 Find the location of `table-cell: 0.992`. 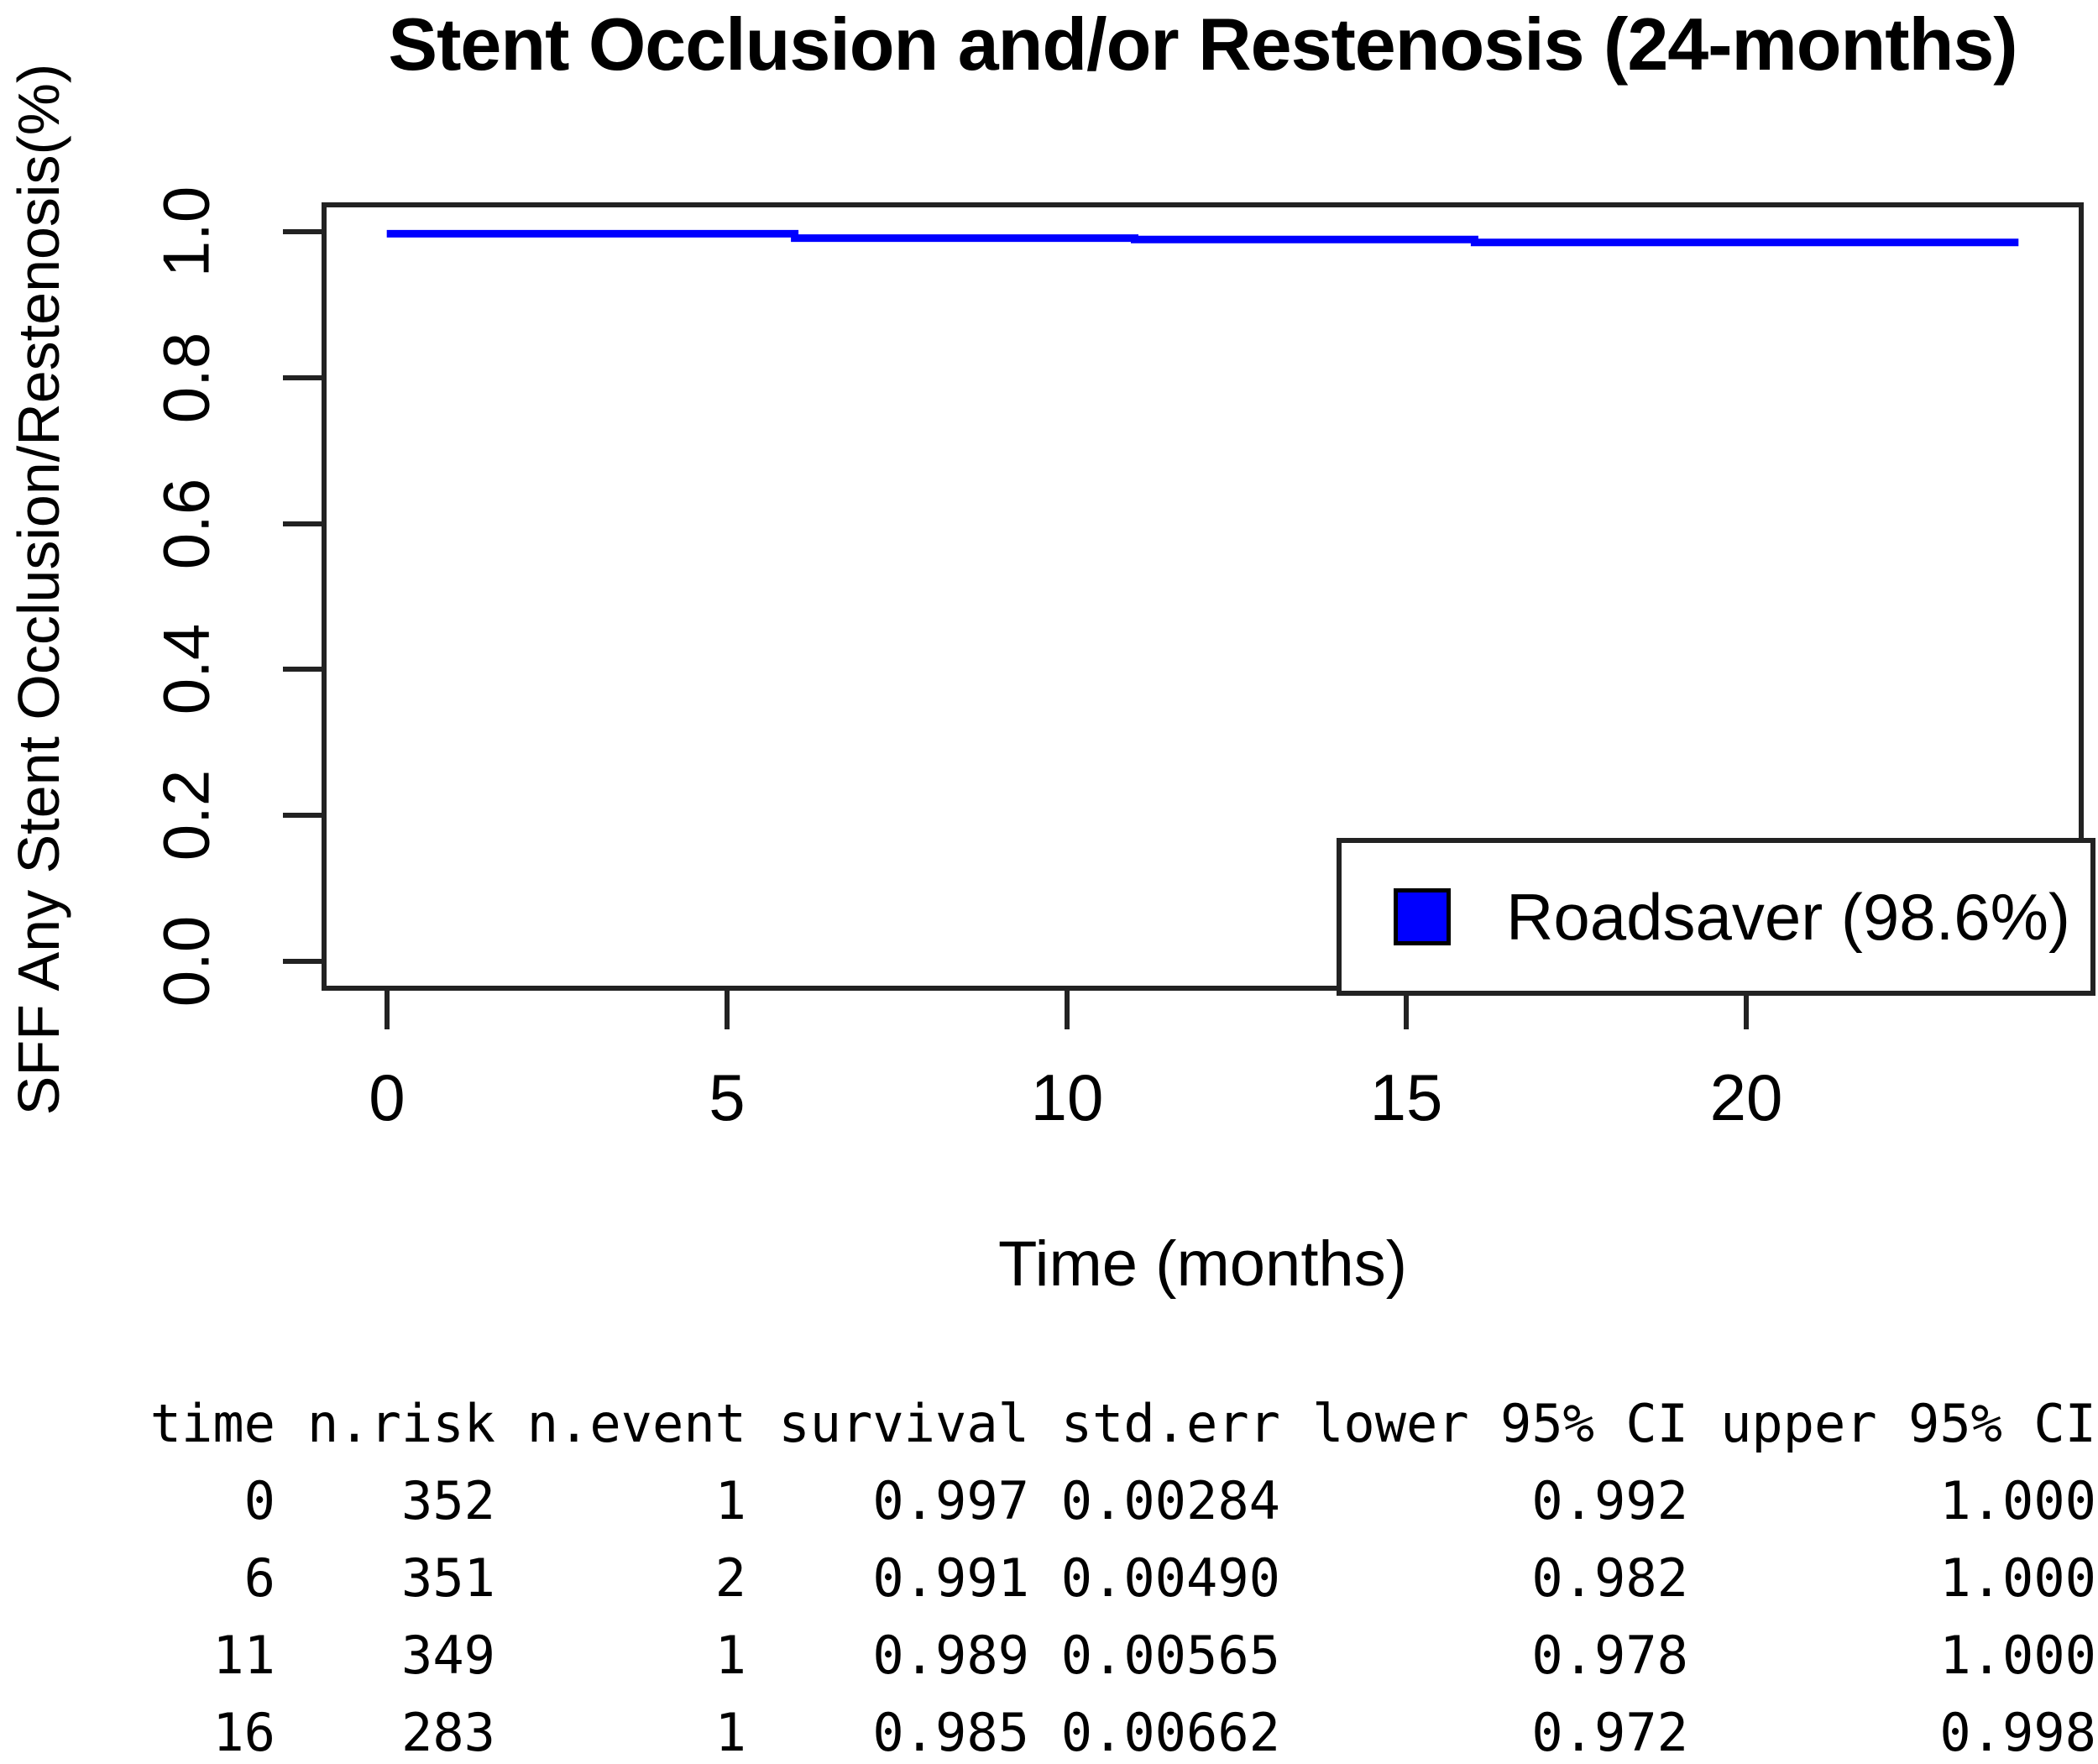

table-cell: 0.992 is located at coordinates (1609, 1500).